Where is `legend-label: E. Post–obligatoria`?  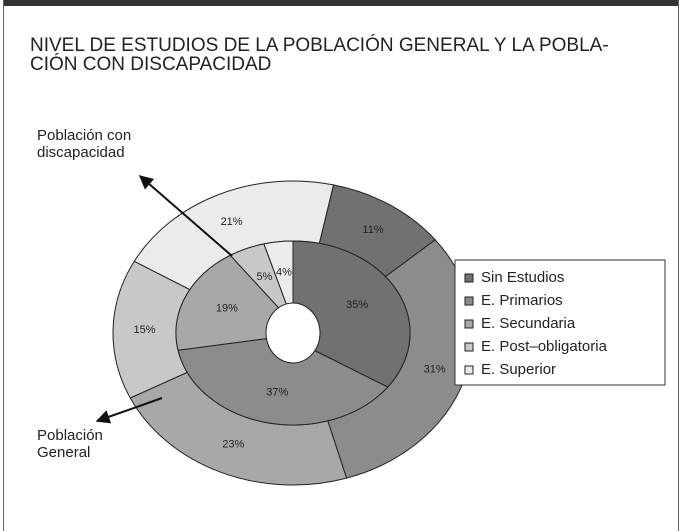 legend-label: E. Post–obligatoria is located at coordinates (544, 346).